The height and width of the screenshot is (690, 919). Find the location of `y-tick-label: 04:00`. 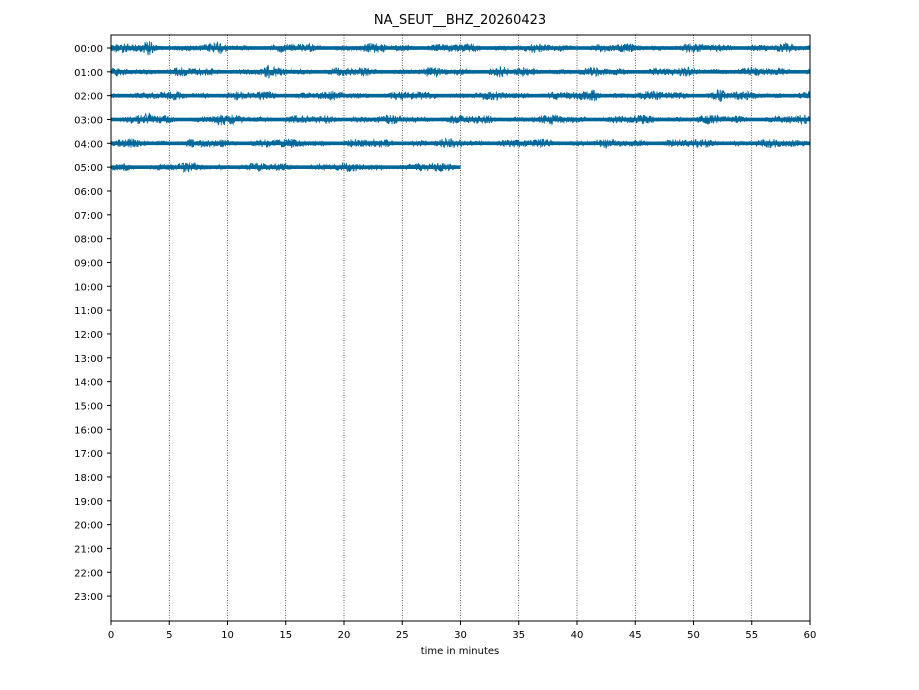

y-tick-label: 04:00 is located at coordinates (88, 144).